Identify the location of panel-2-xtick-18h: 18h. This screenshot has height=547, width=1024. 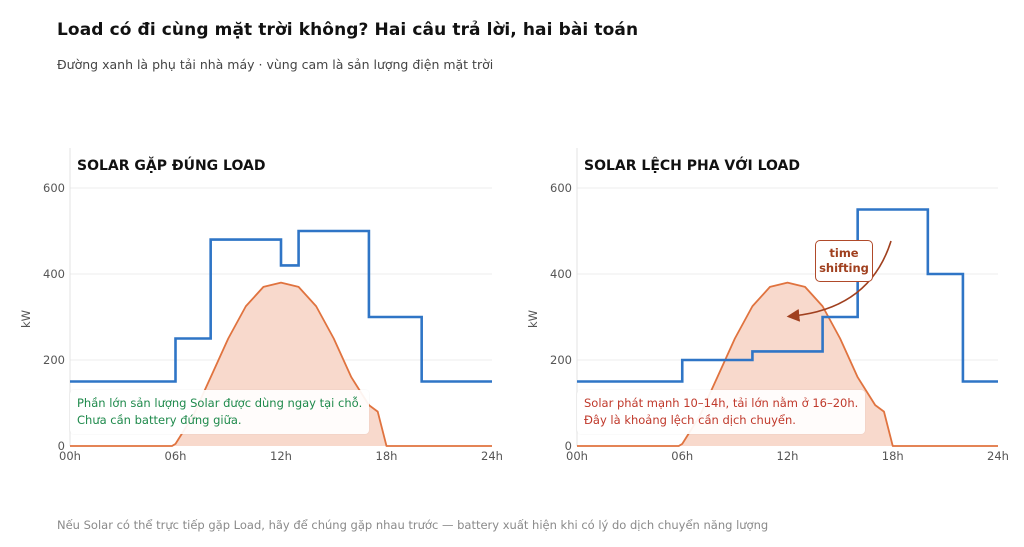
(893, 456).